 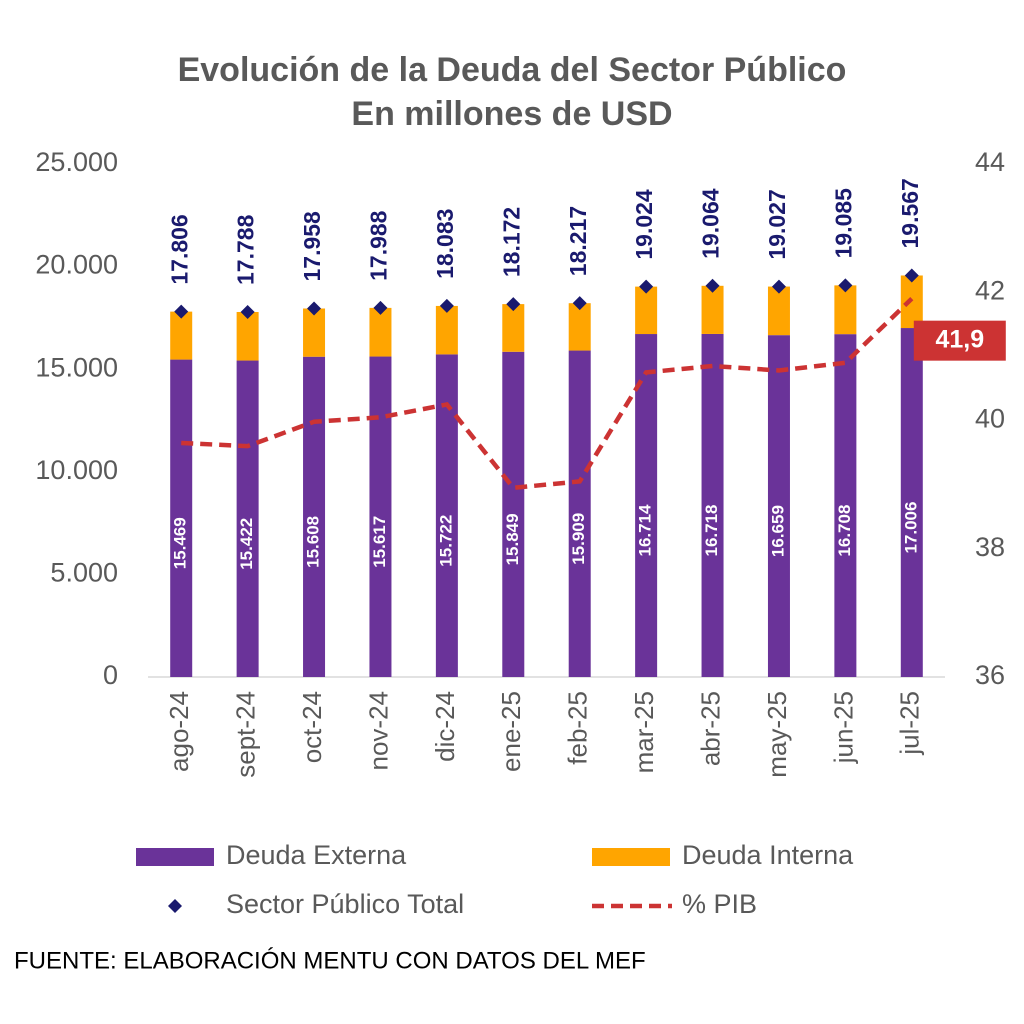 What do you see at coordinates (246, 734) in the screenshot?
I see `x-tick-label: sept-24` at bounding box center [246, 734].